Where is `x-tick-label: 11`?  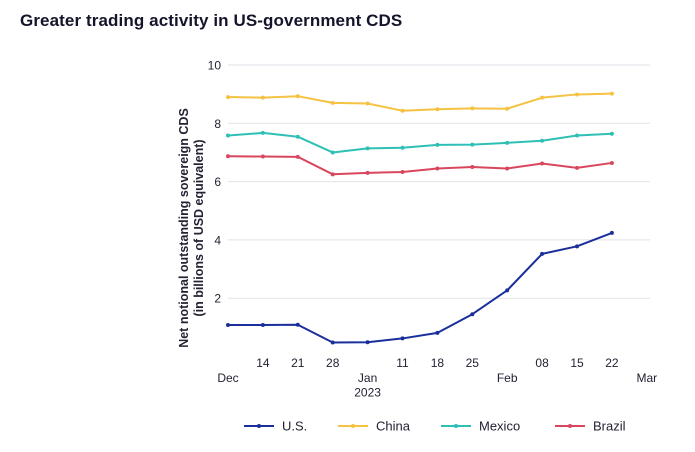
x-tick-label: 11 is located at coordinates (402, 363).